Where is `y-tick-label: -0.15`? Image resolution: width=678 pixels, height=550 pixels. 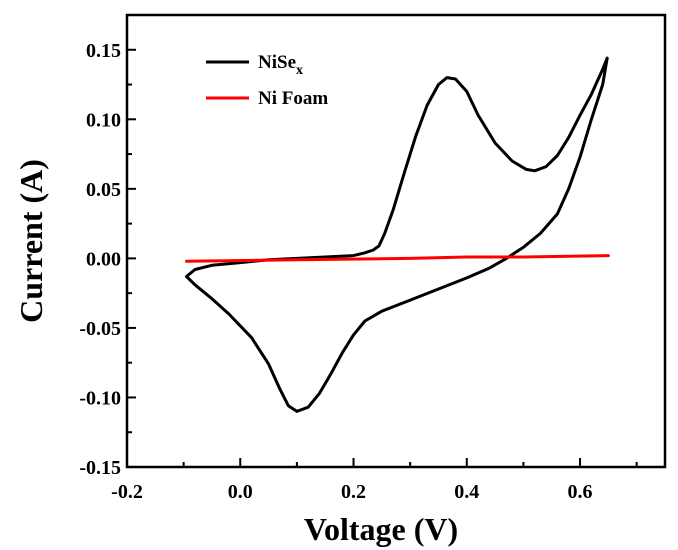
y-tick-label: -0.15 is located at coordinates (100, 468).